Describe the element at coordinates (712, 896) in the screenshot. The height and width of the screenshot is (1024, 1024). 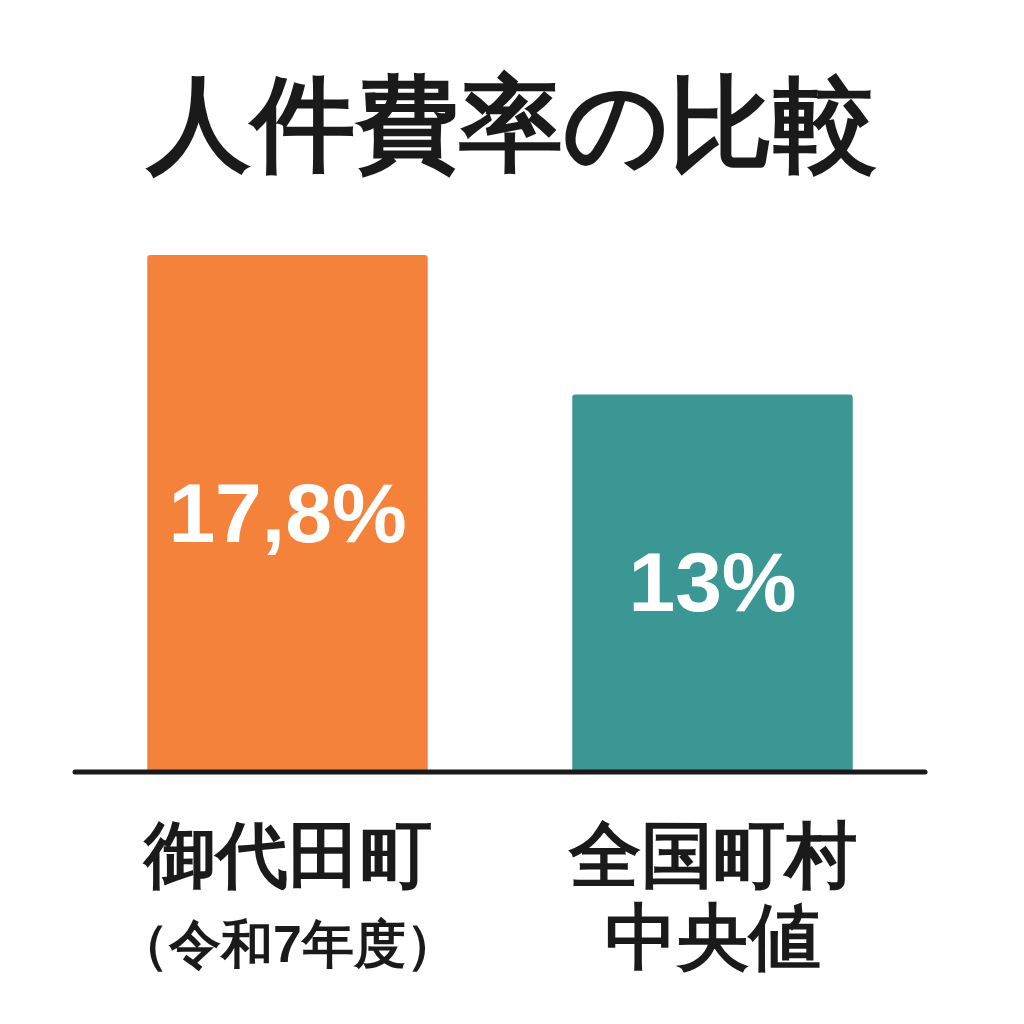
I see `category-label: 全国町村中央値` at that location.